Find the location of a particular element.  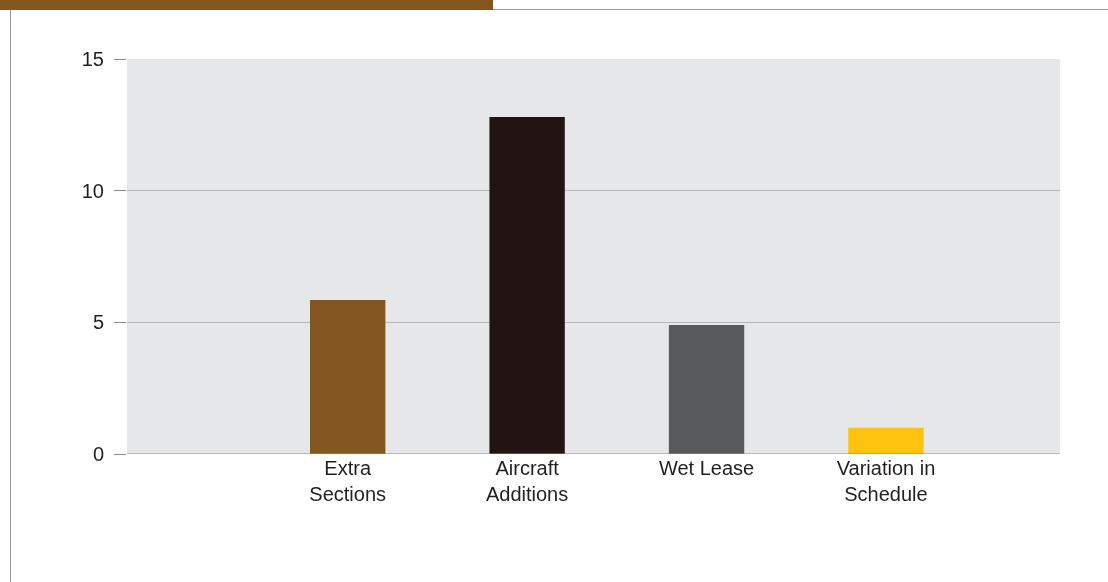

x-tick-label: Variation in Schedule is located at coordinates (886, 481).